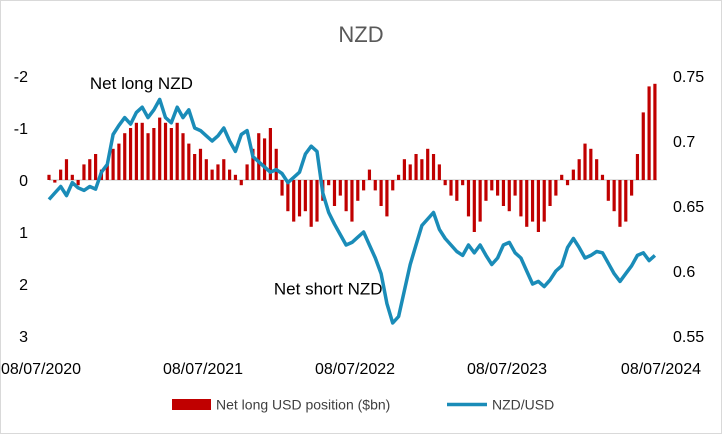 This screenshot has height=434, width=722. Describe the element at coordinates (41, 369) in the screenshot. I see `x-tick-label: 08/07/2020` at that location.